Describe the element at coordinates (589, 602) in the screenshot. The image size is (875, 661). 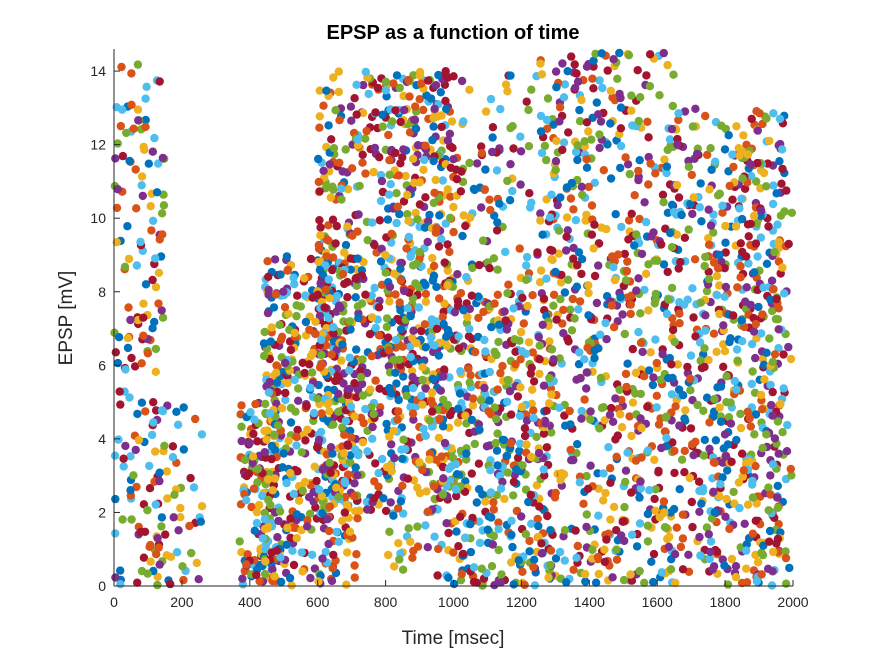
I see `x-tick-label: 1400` at that location.